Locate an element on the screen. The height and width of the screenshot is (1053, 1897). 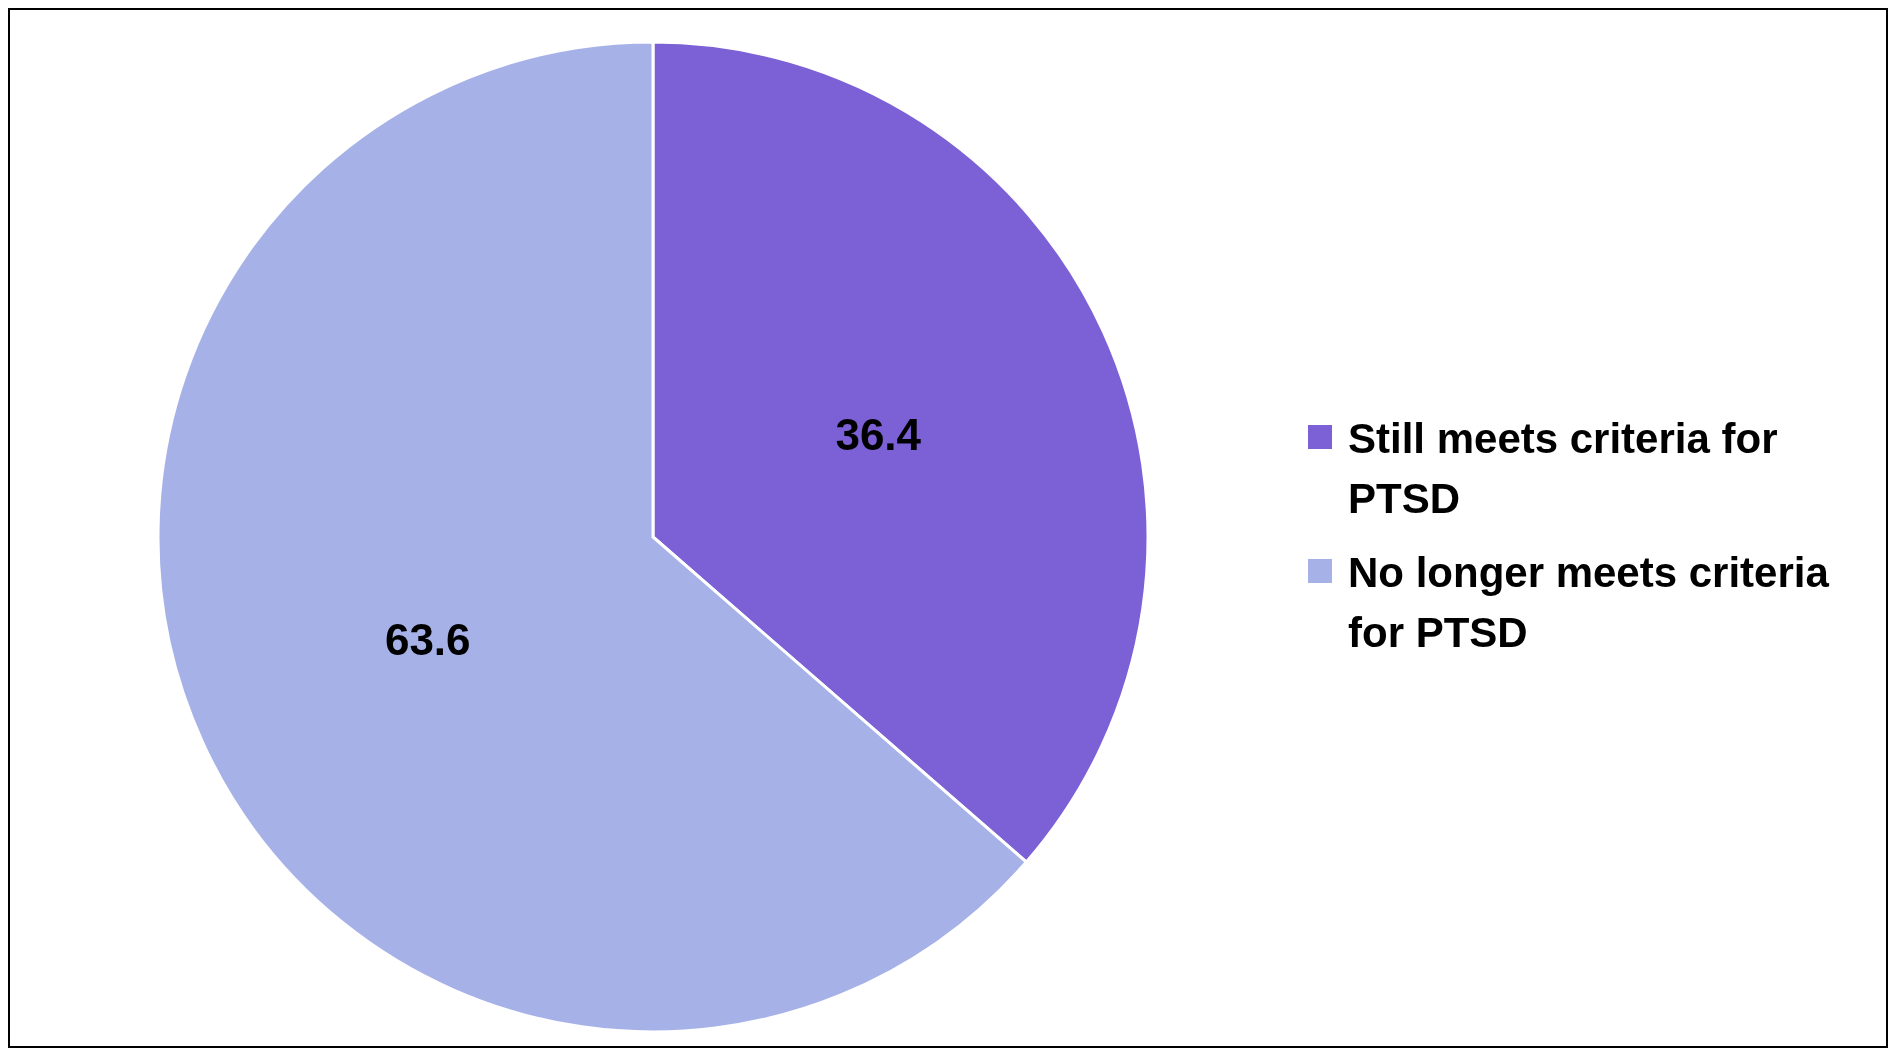
data-label: 36.4 is located at coordinates (878, 434).